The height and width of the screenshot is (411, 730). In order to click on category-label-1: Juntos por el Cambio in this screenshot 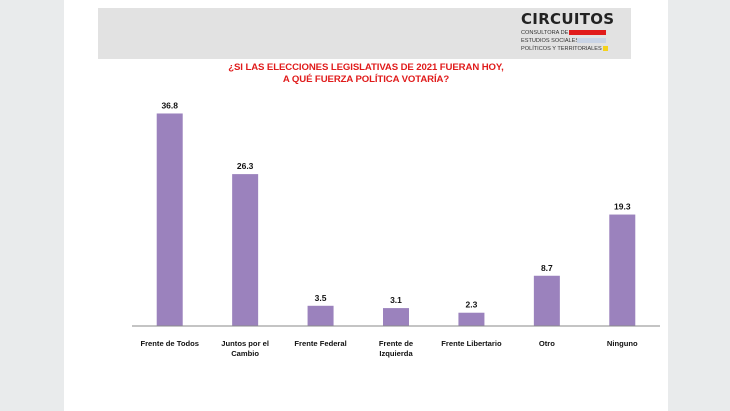, I will do `click(245, 348)`.